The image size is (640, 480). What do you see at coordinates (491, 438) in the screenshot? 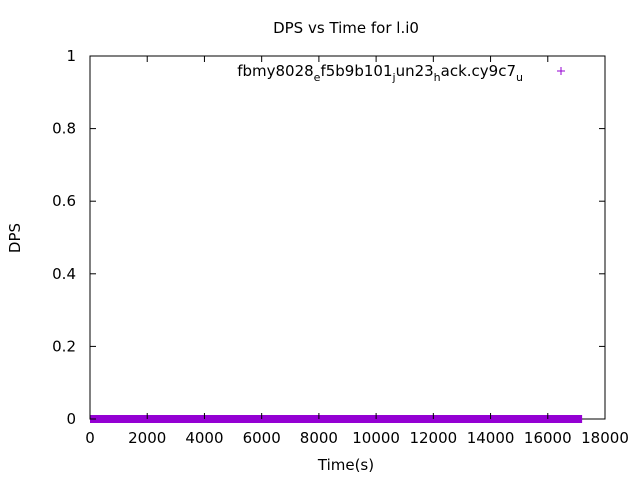
I see `x-tick-label: 14000` at bounding box center [491, 438].